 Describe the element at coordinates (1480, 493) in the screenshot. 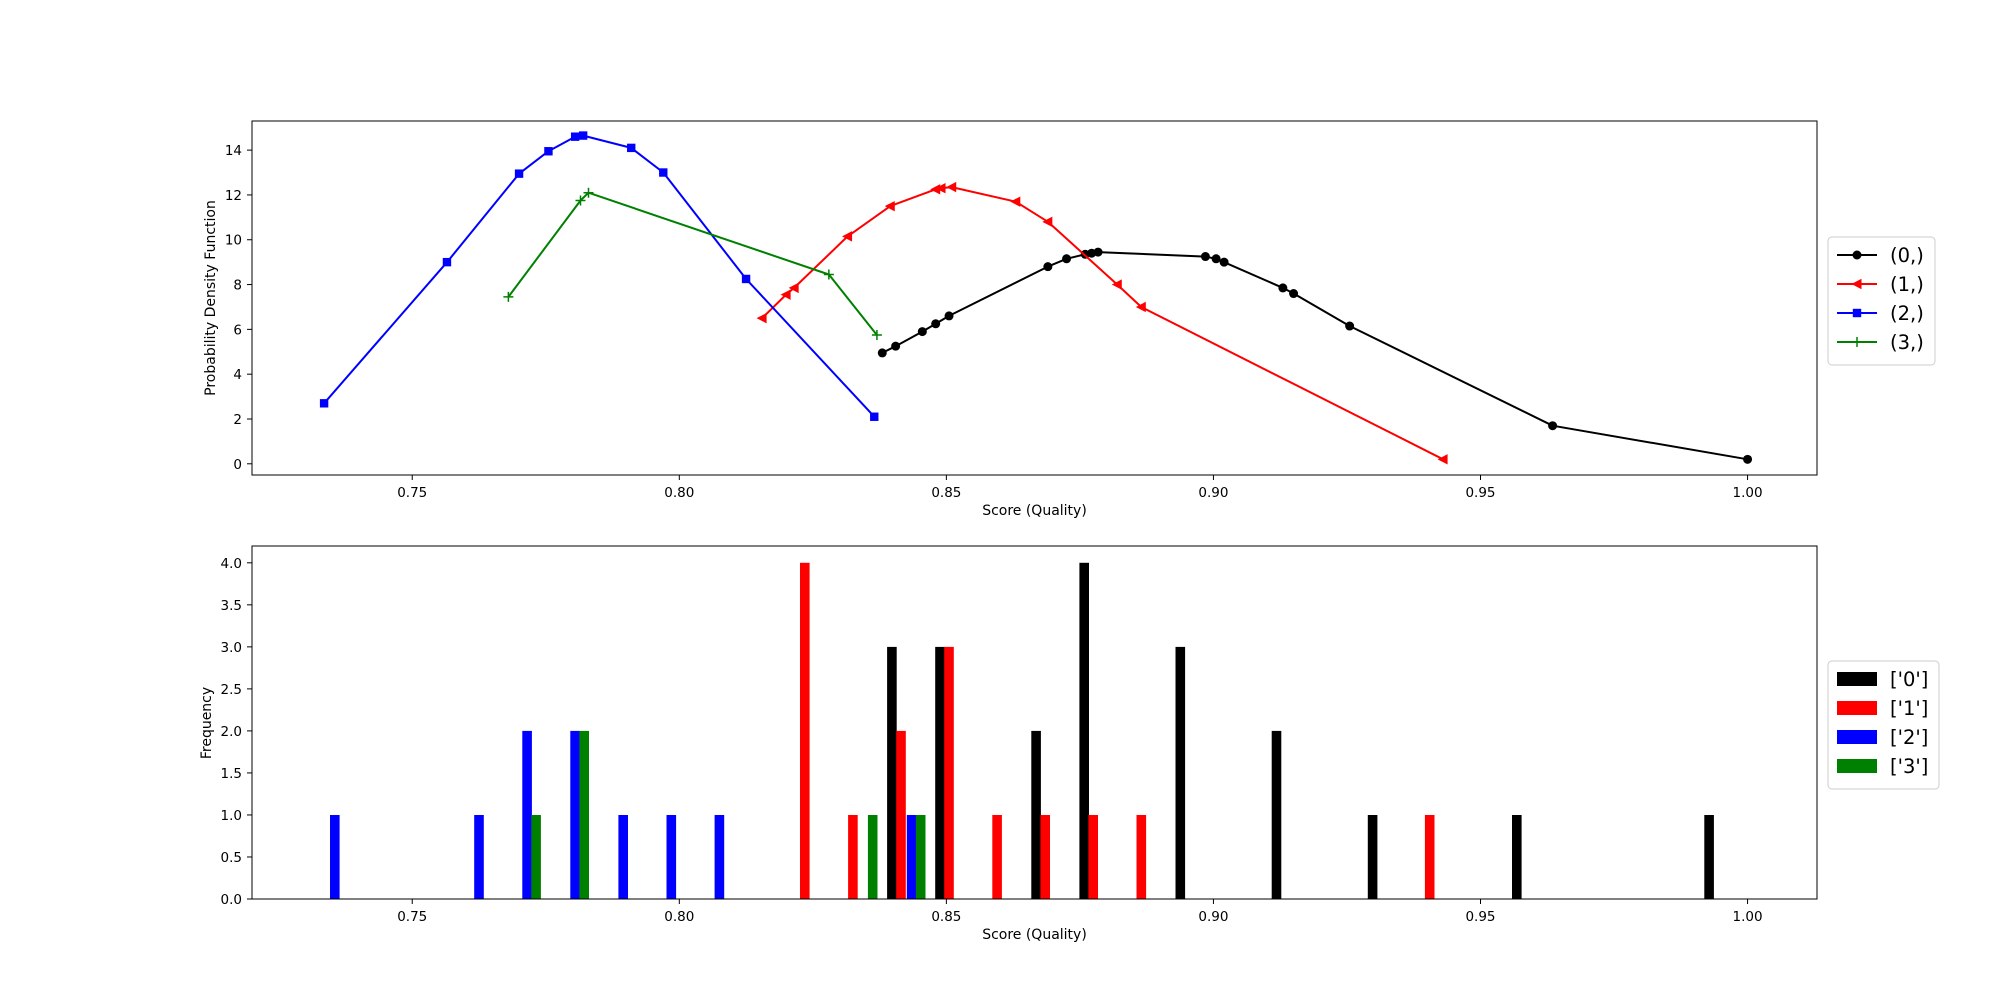

I see `pdf-x-tick-label: 0.95` at that location.